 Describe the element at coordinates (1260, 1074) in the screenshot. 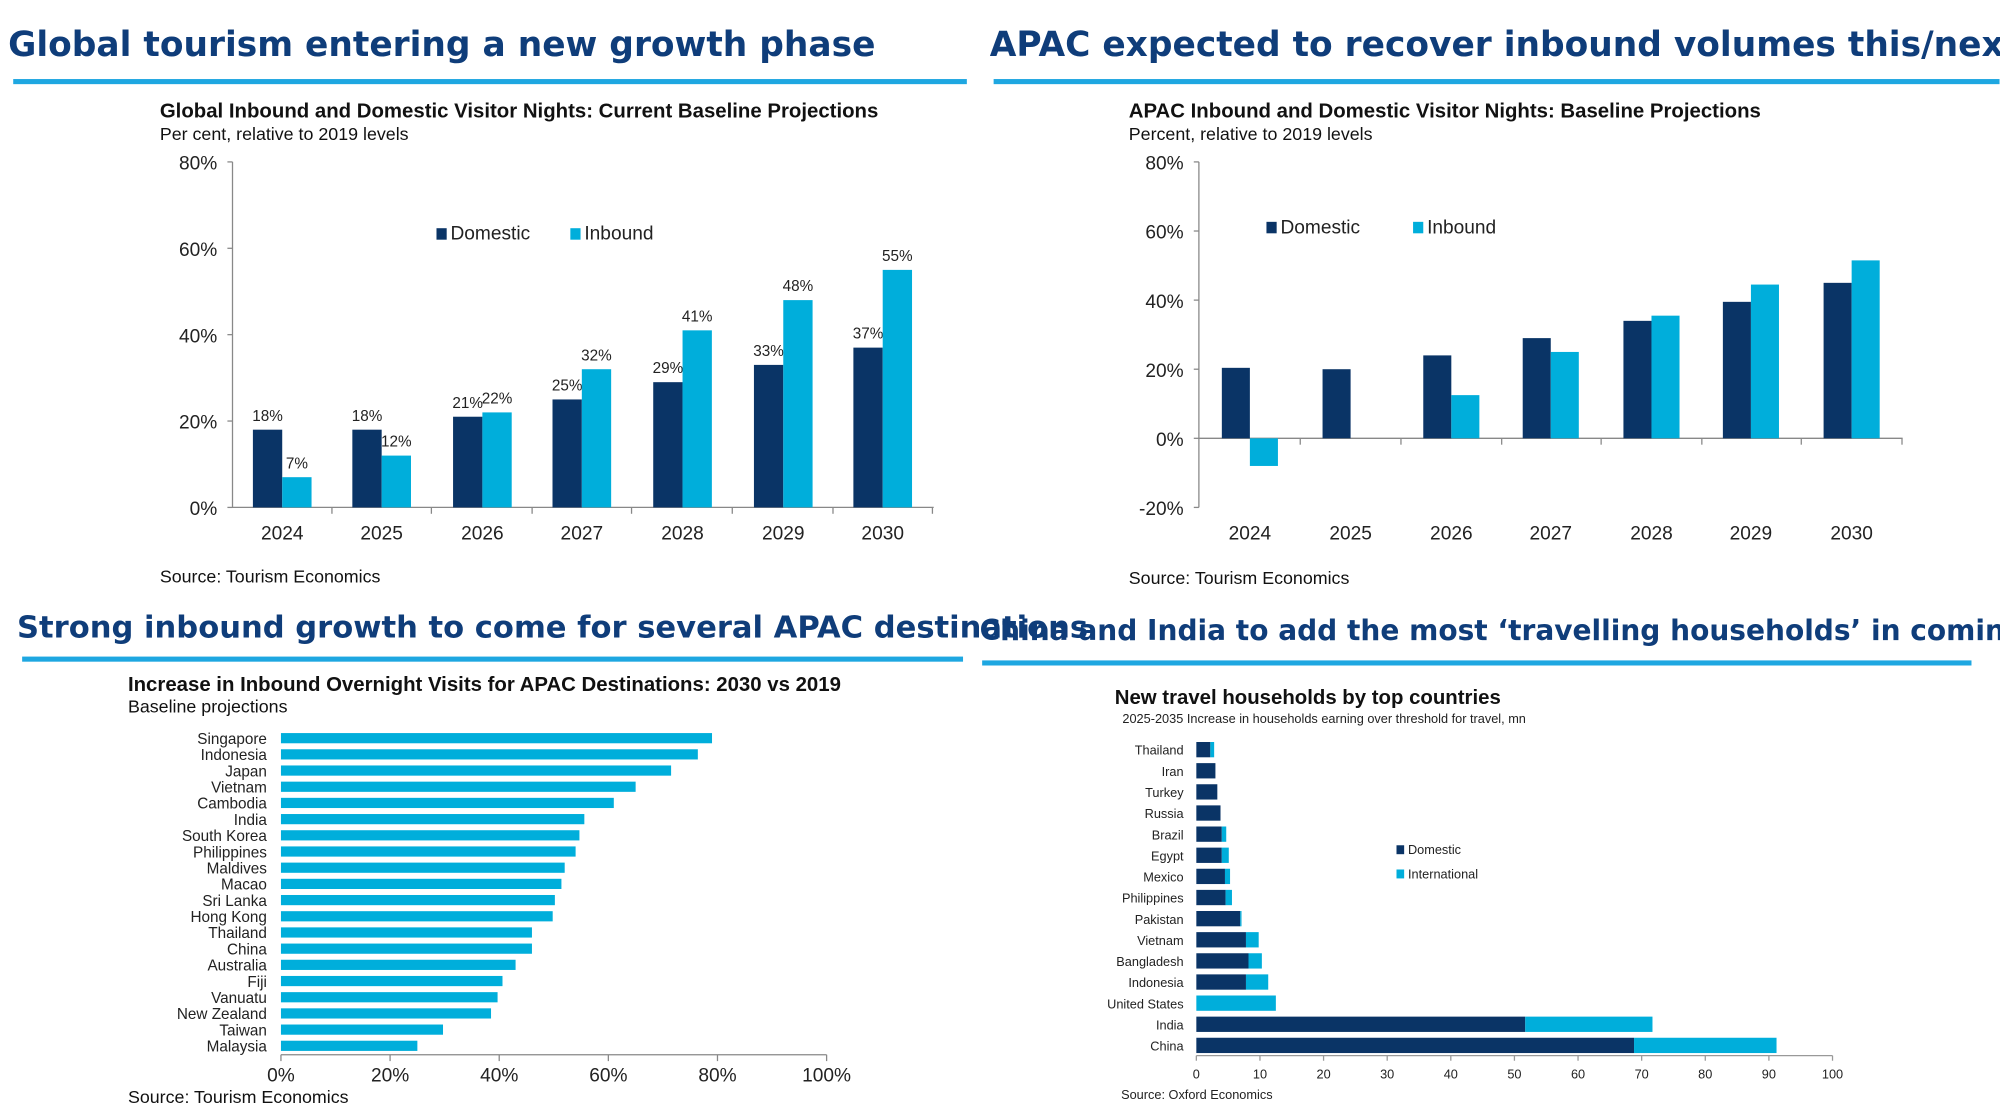

I see `x-tick-label: 10` at that location.